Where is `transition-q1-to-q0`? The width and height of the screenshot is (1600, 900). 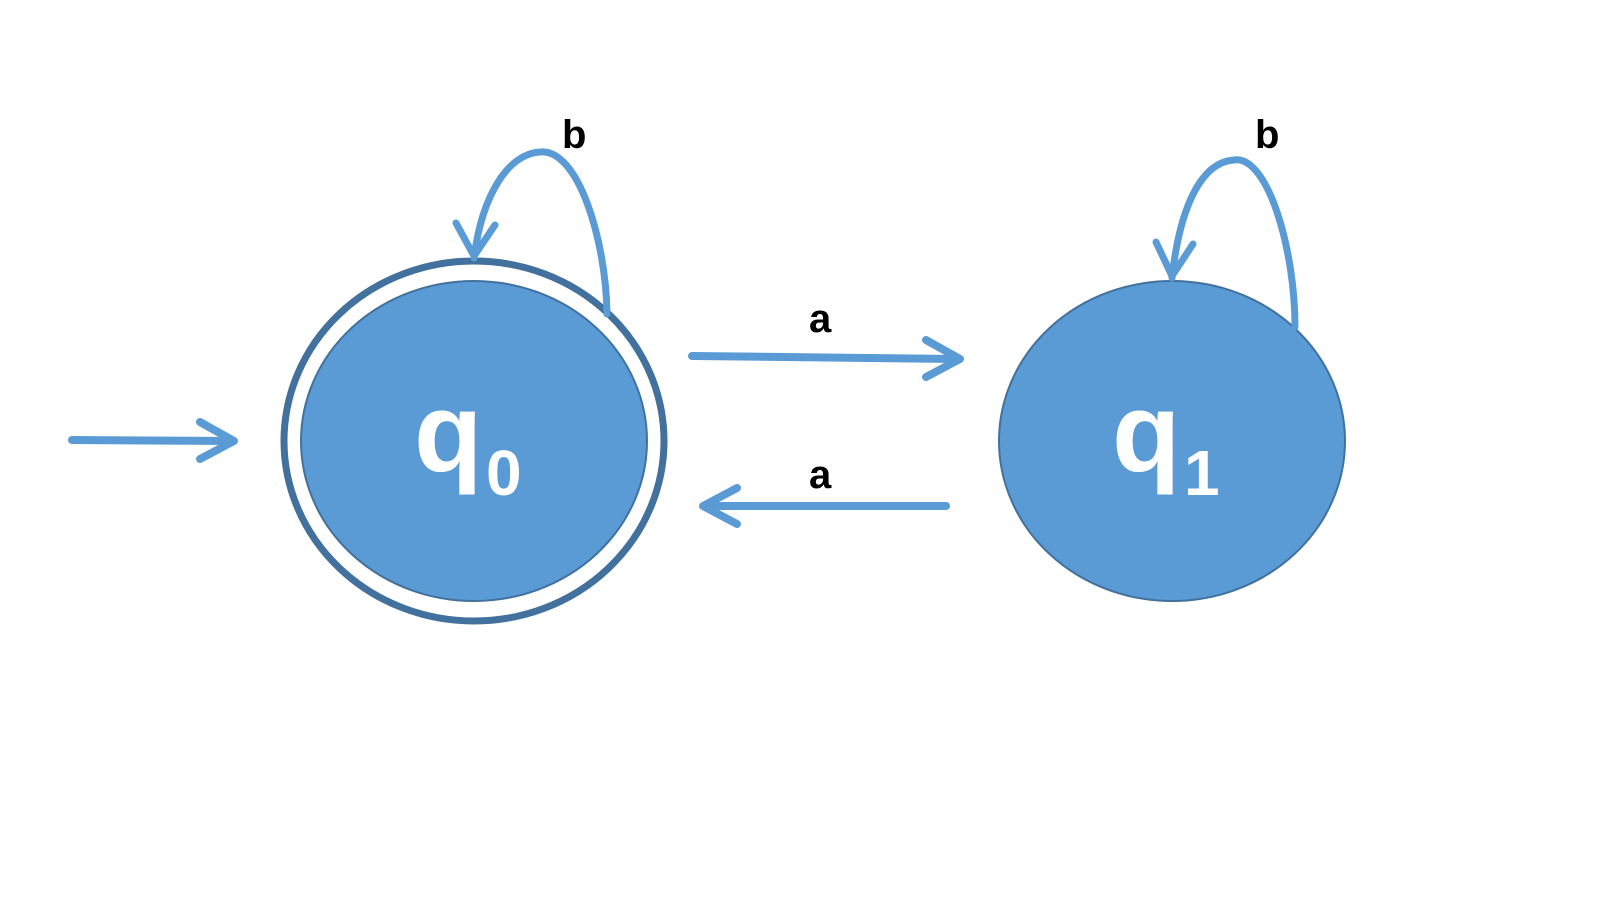
transition-q1-to-q0 is located at coordinates (824, 506).